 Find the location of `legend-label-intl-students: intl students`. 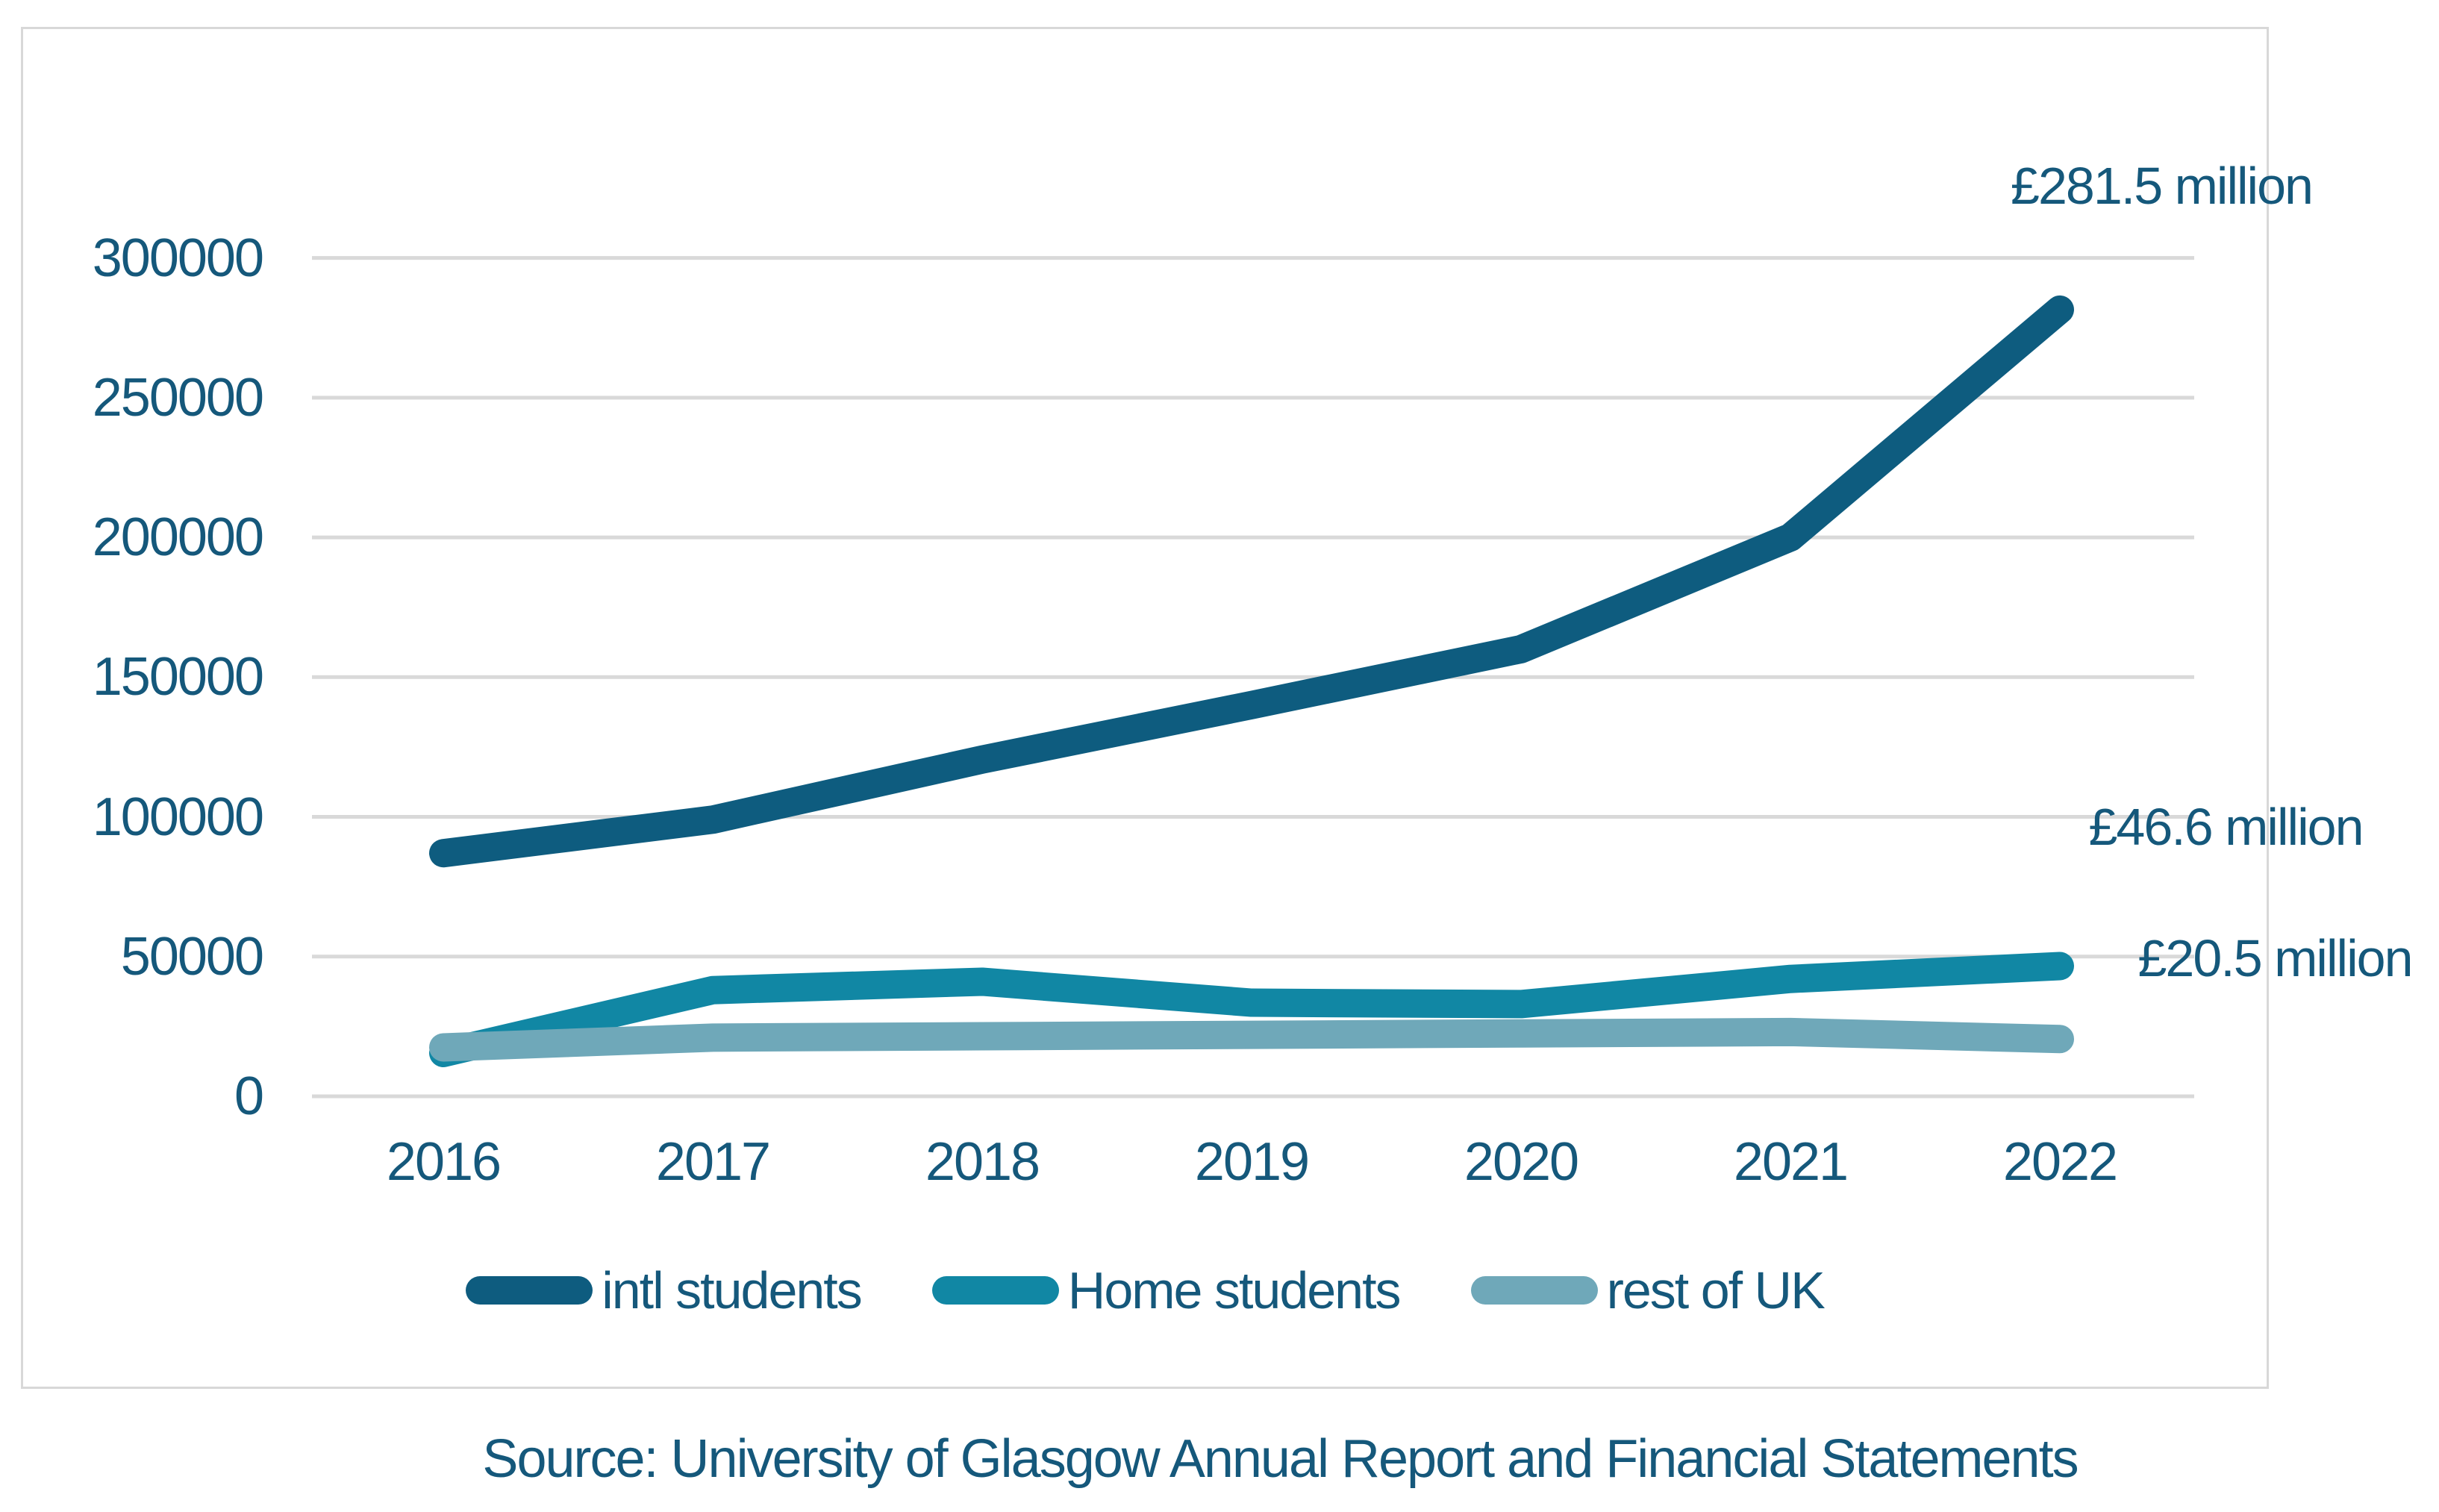

legend-label-intl-students: intl students is located at coordinates (732, 1290).